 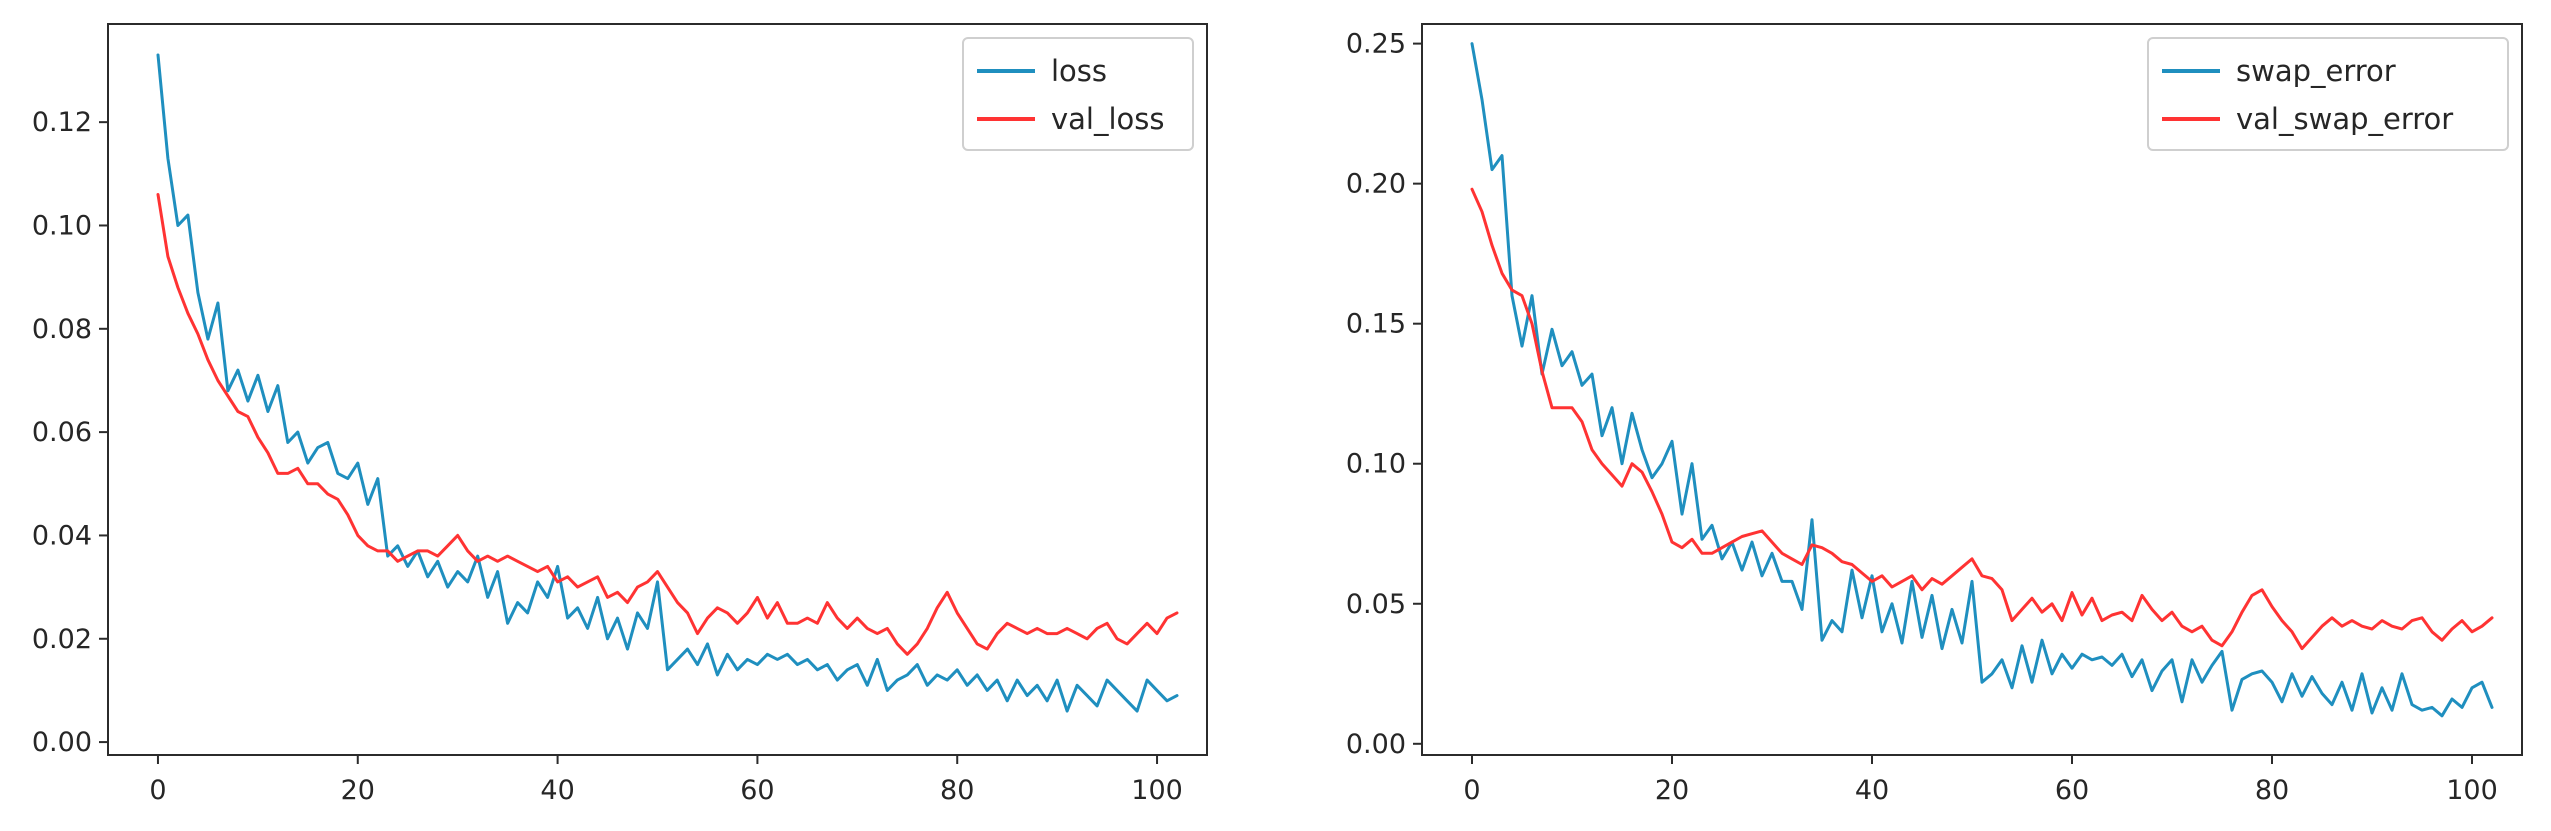 What do you see at coordinates (2344, 119) in the screenshot?
I see `legend-label-val_swap_error: val_swap_error` at bounding box center [2344, 119].